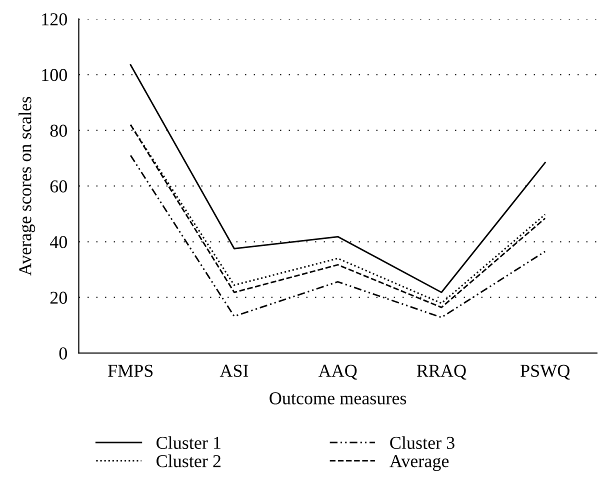 Image resolution: width=606 pixels, height=487 pixels. Describe the element at coordinates (58, 242) in the screenshot. I see `y-tick-label: 40` at that location.